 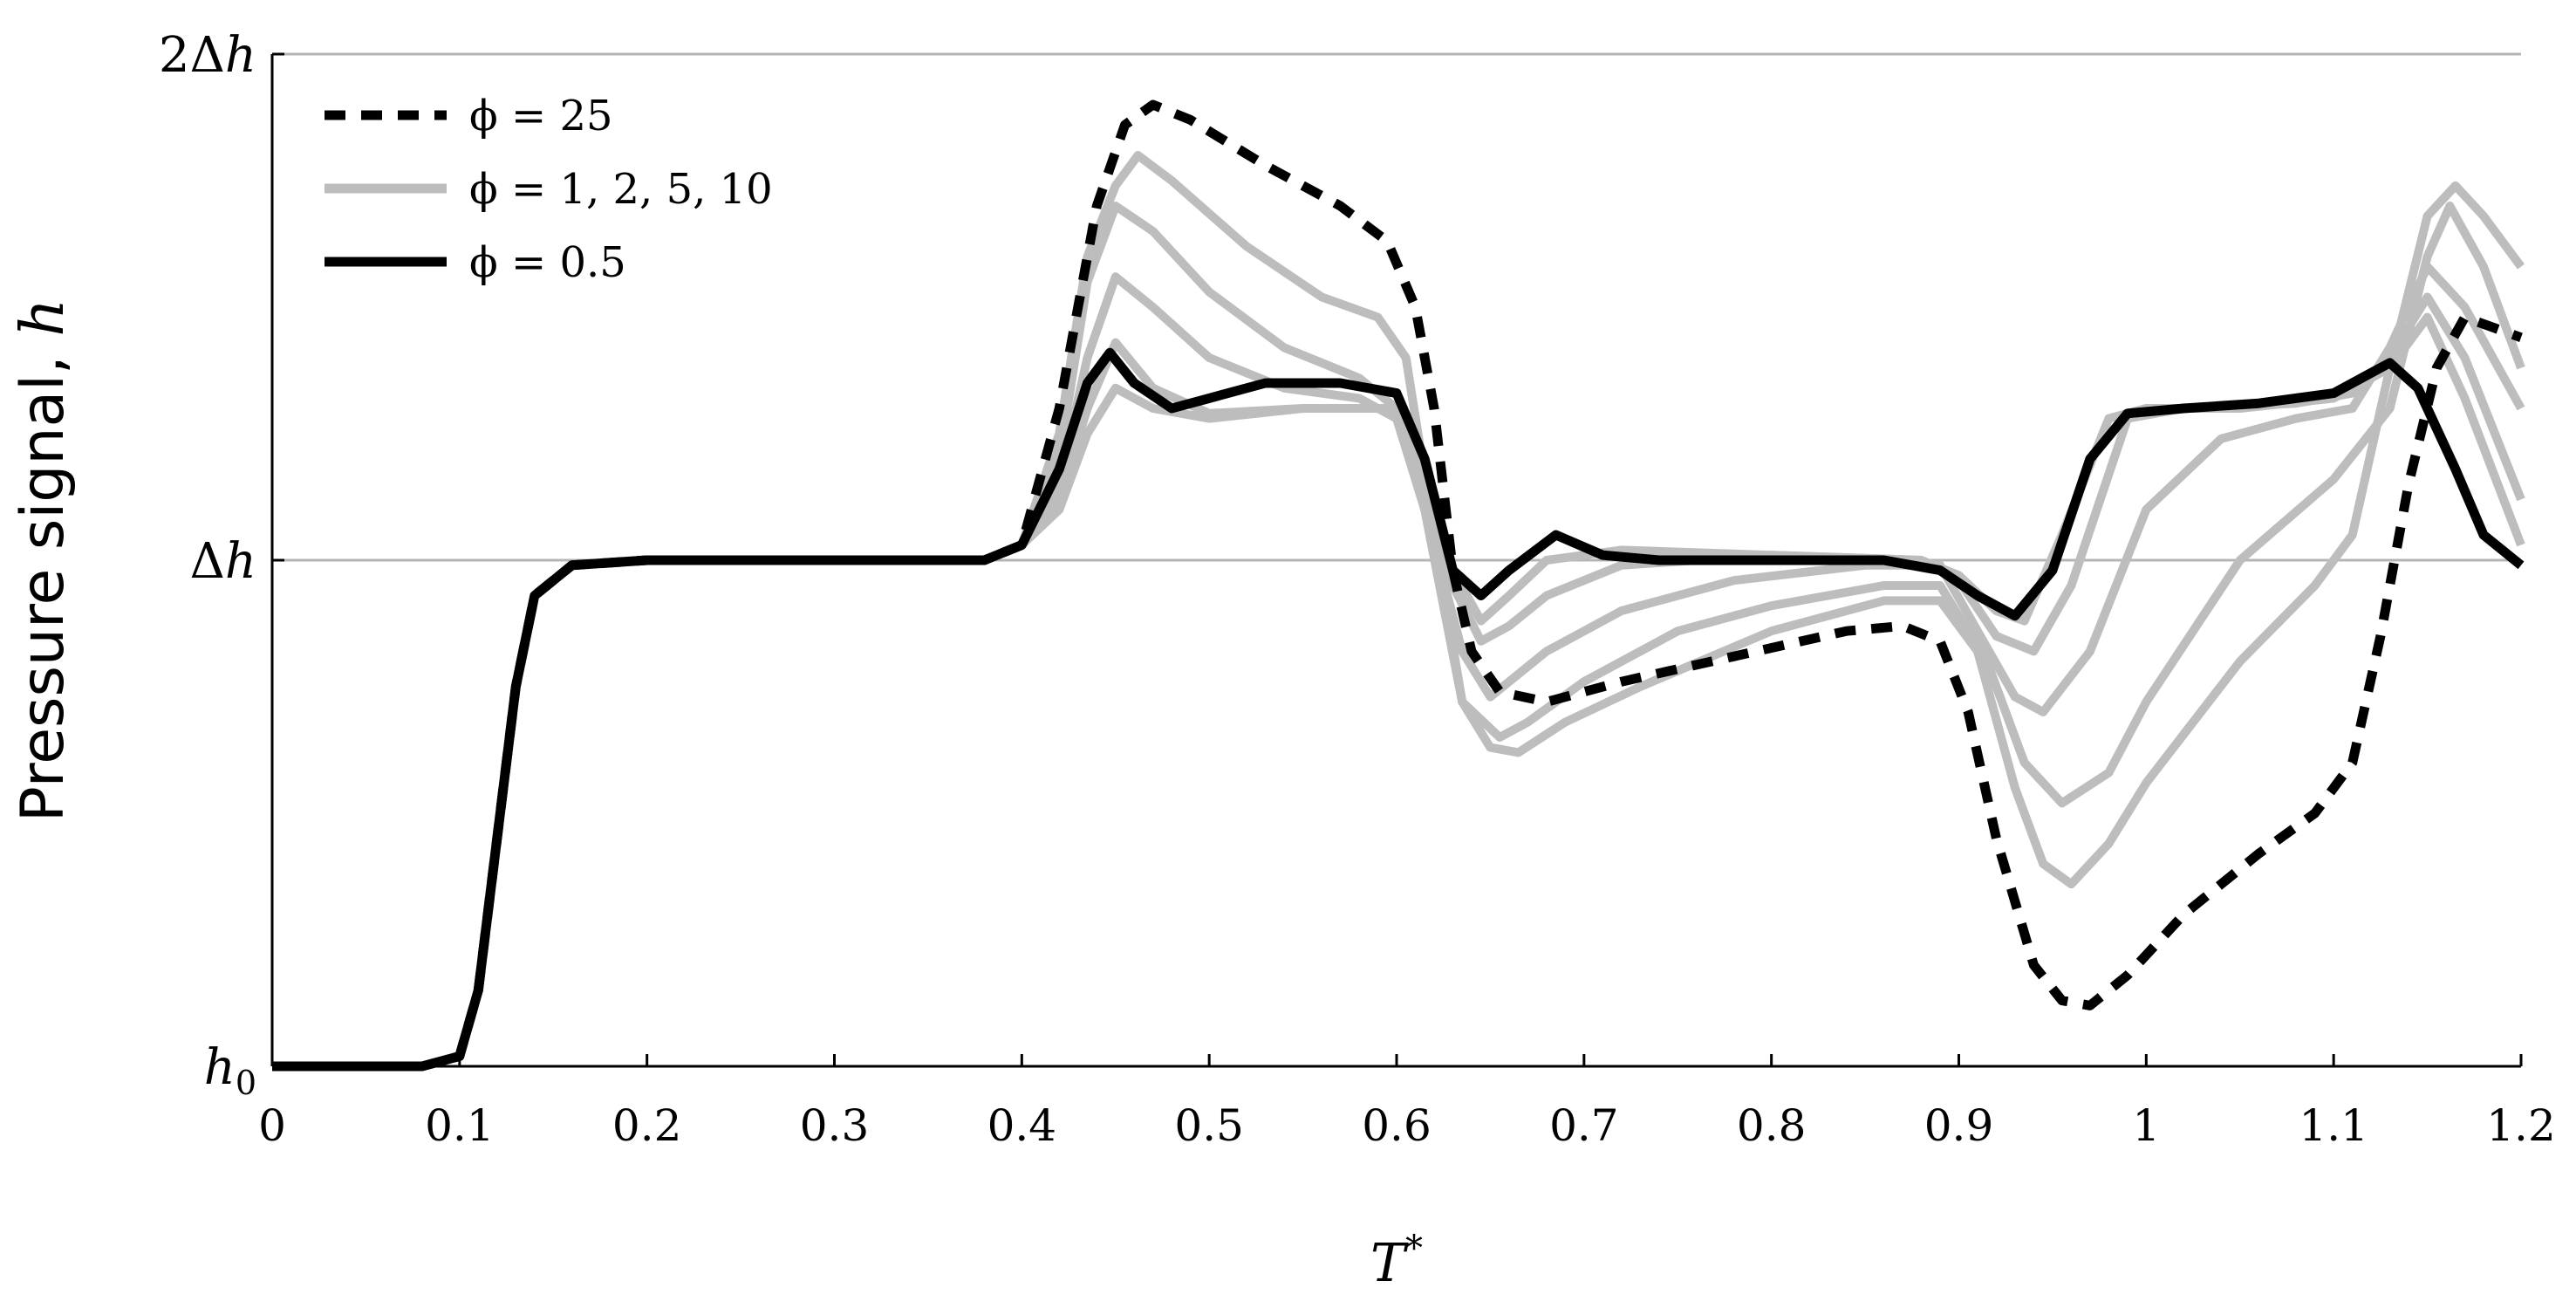 I want to click on x-tick-label: 0.1, so click(x=460, y=1125).